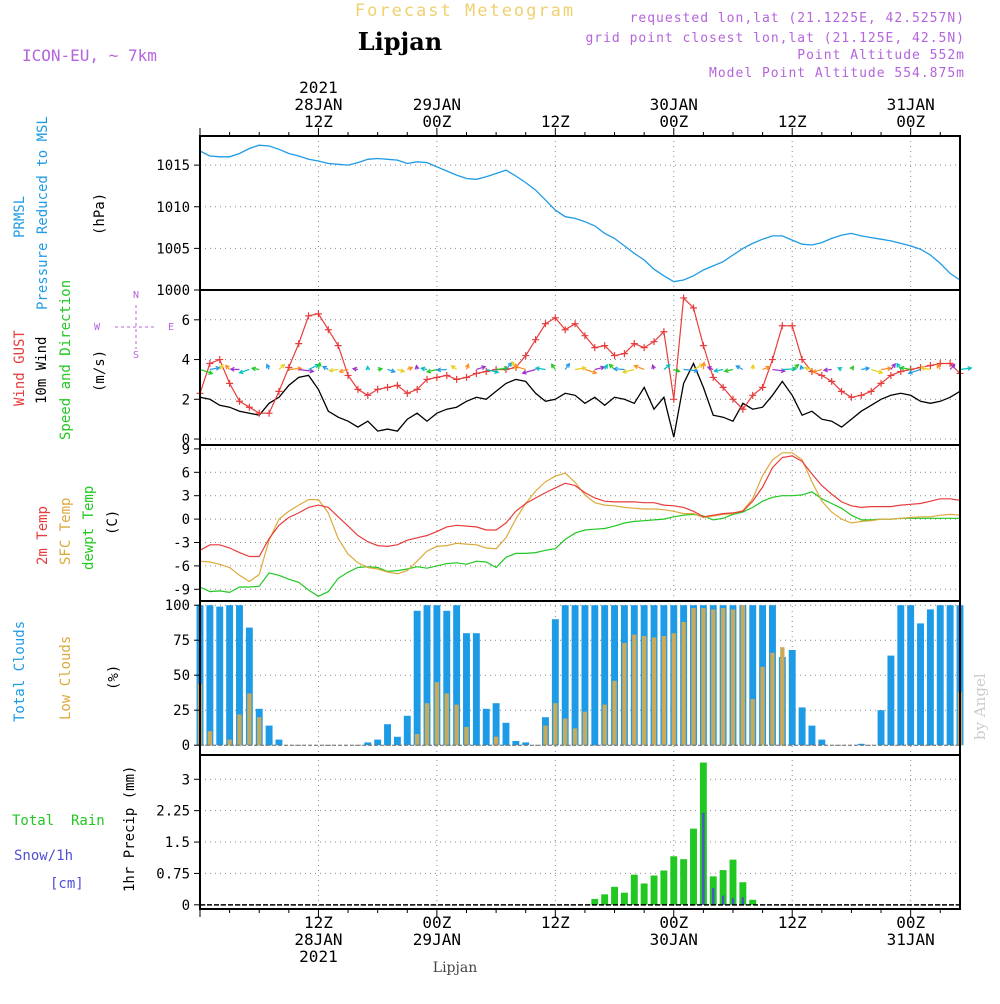 This screenshot has width=1000, height=1004. What do you see at coordinates (318, 121) in the screenshot?
I see `top-time-label-0-2: 12Z` at bounding box center [318, 121].